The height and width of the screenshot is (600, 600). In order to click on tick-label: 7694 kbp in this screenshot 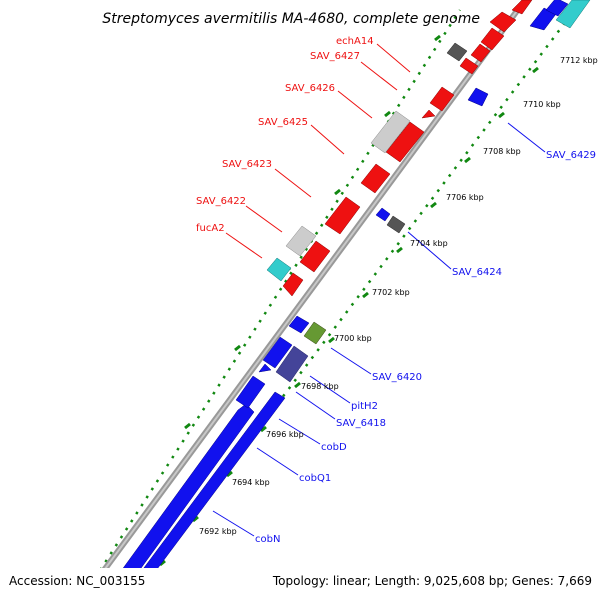, I will do `click(251, 482)`.